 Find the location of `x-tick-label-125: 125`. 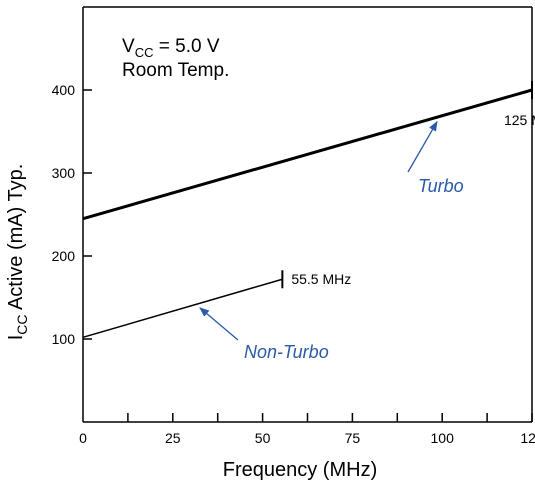

x-tick-label-125: 125 is located at coordinates (527, 438).